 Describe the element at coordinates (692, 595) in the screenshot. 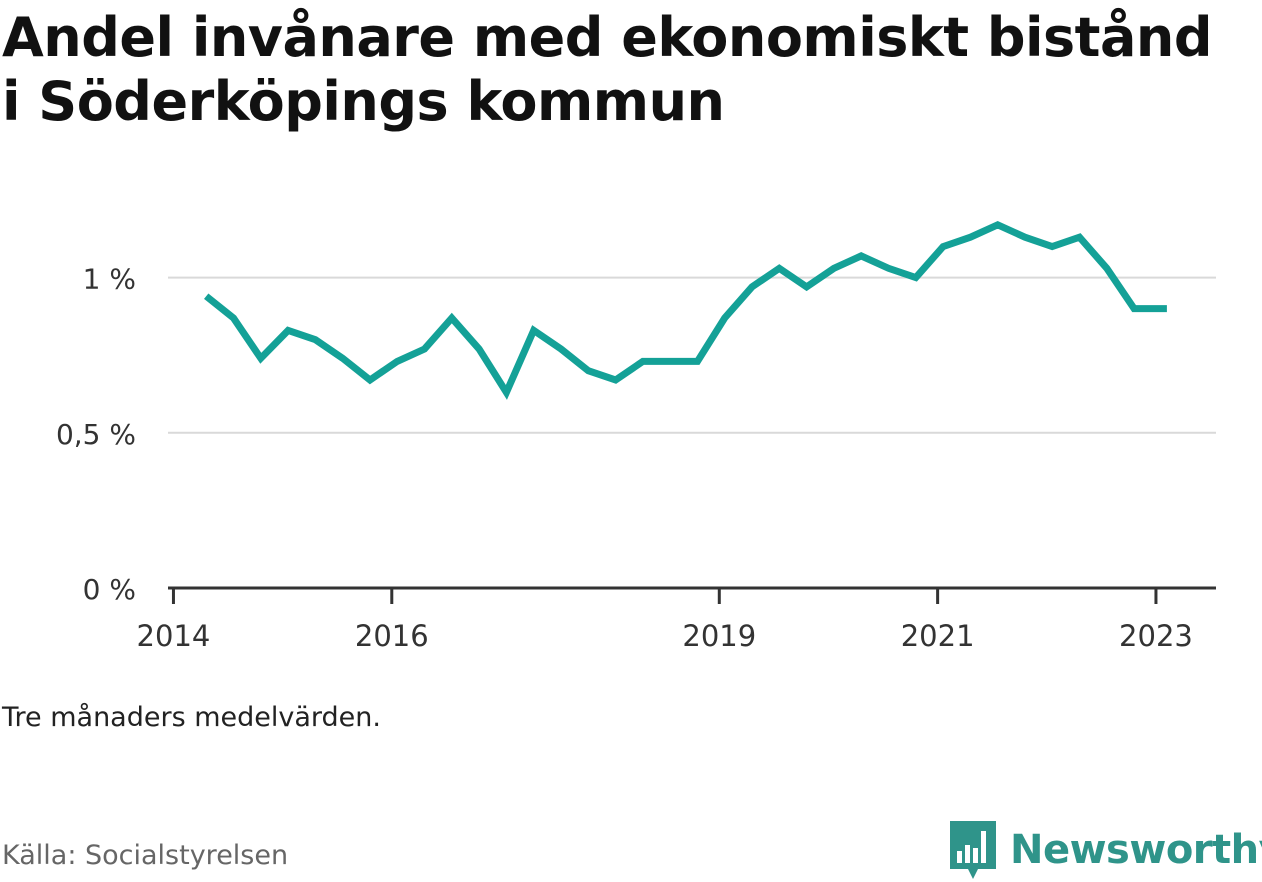

I see `x-axis` at that location.